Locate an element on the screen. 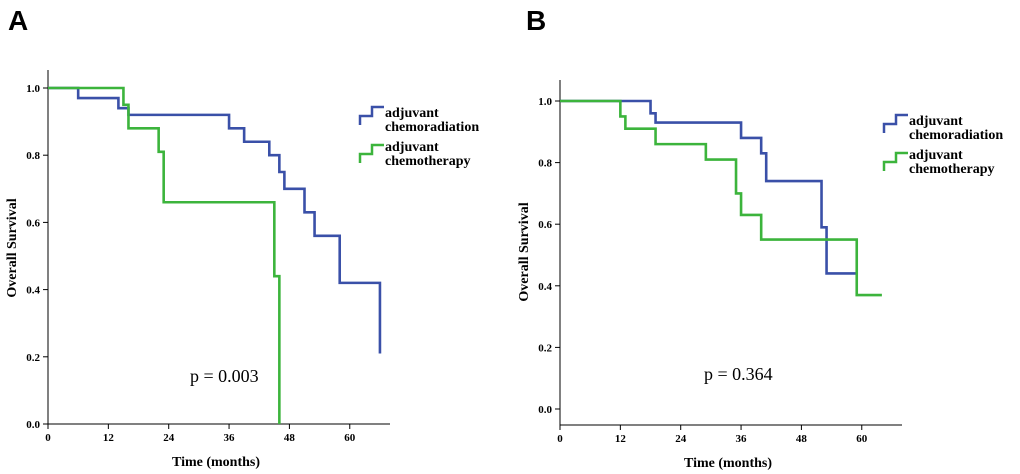 The image size is (1020, 474). panel-b-series is located at coordinates (721, 198).